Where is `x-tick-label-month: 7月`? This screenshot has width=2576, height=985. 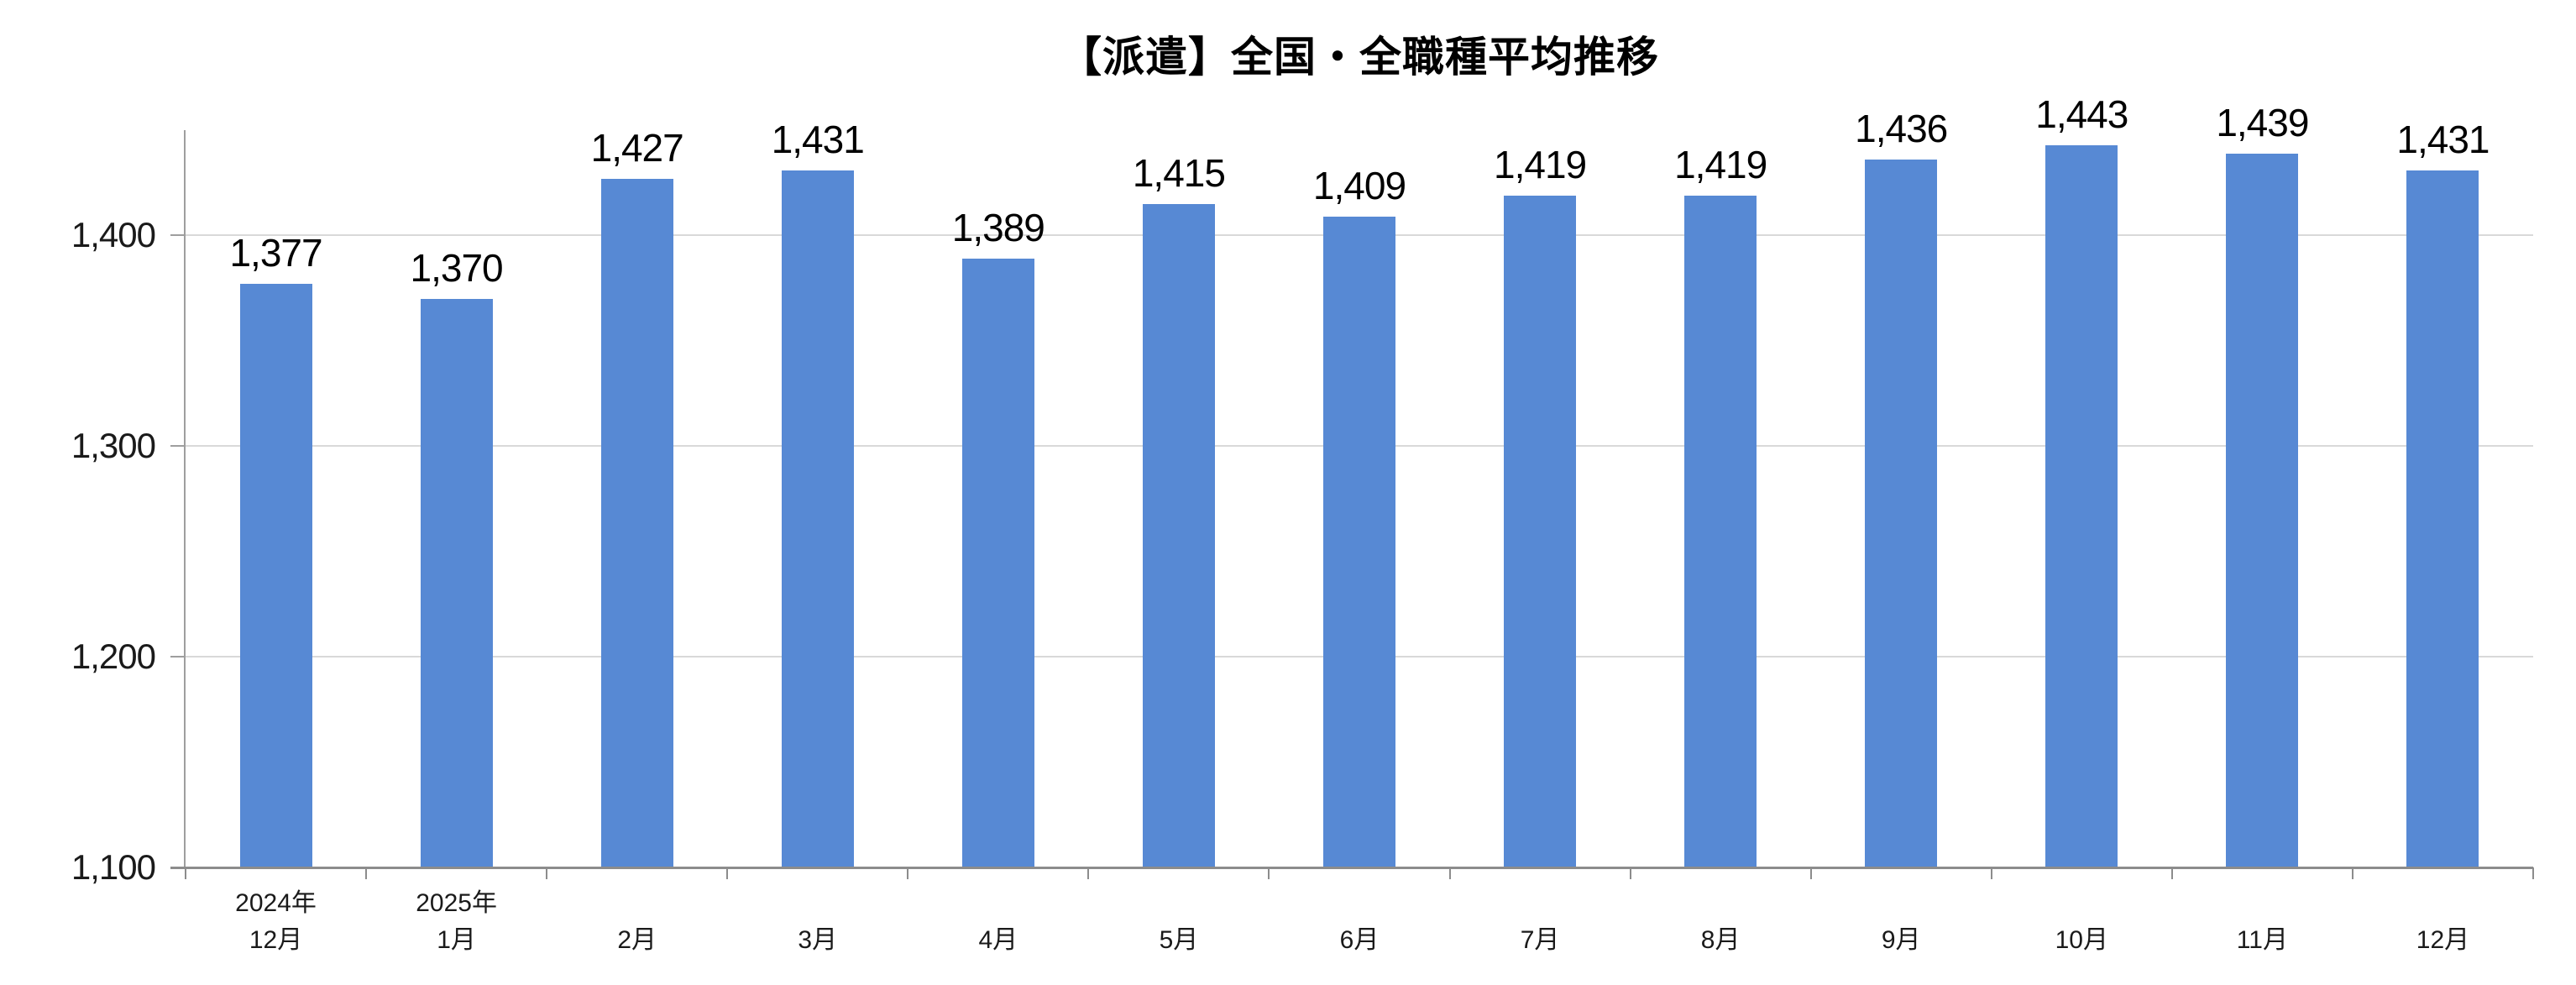
x-tick-label-month: 7月 is located at coordinates (1540, 940).